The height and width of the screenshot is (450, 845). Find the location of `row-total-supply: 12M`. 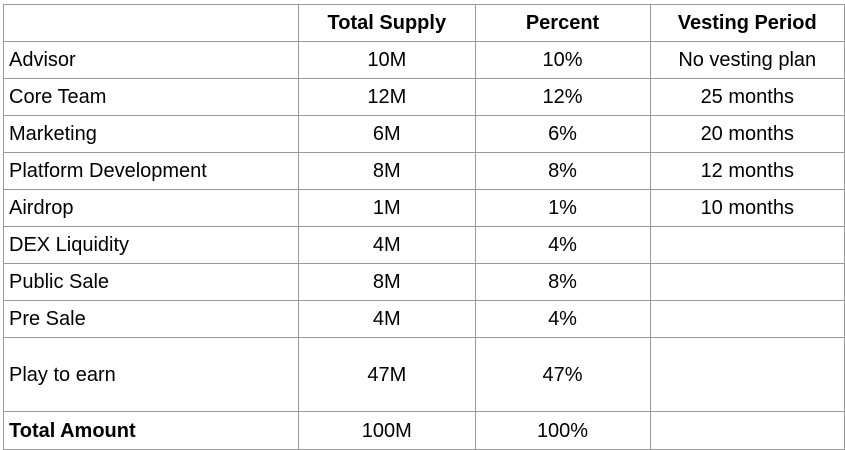

row-total-supply: 12M is located at coordinates (387, 97).